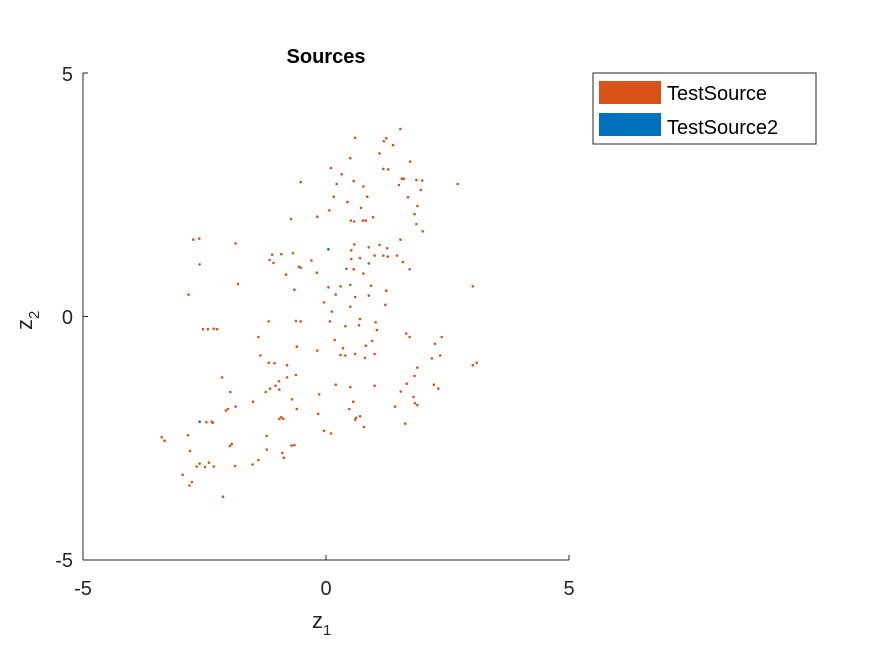 The width and height of the screenshot is (875, 656). Describe the element at coordinates (34, 315) in the screenshot. I see `y-axis-label-subscript: 2` at that location.